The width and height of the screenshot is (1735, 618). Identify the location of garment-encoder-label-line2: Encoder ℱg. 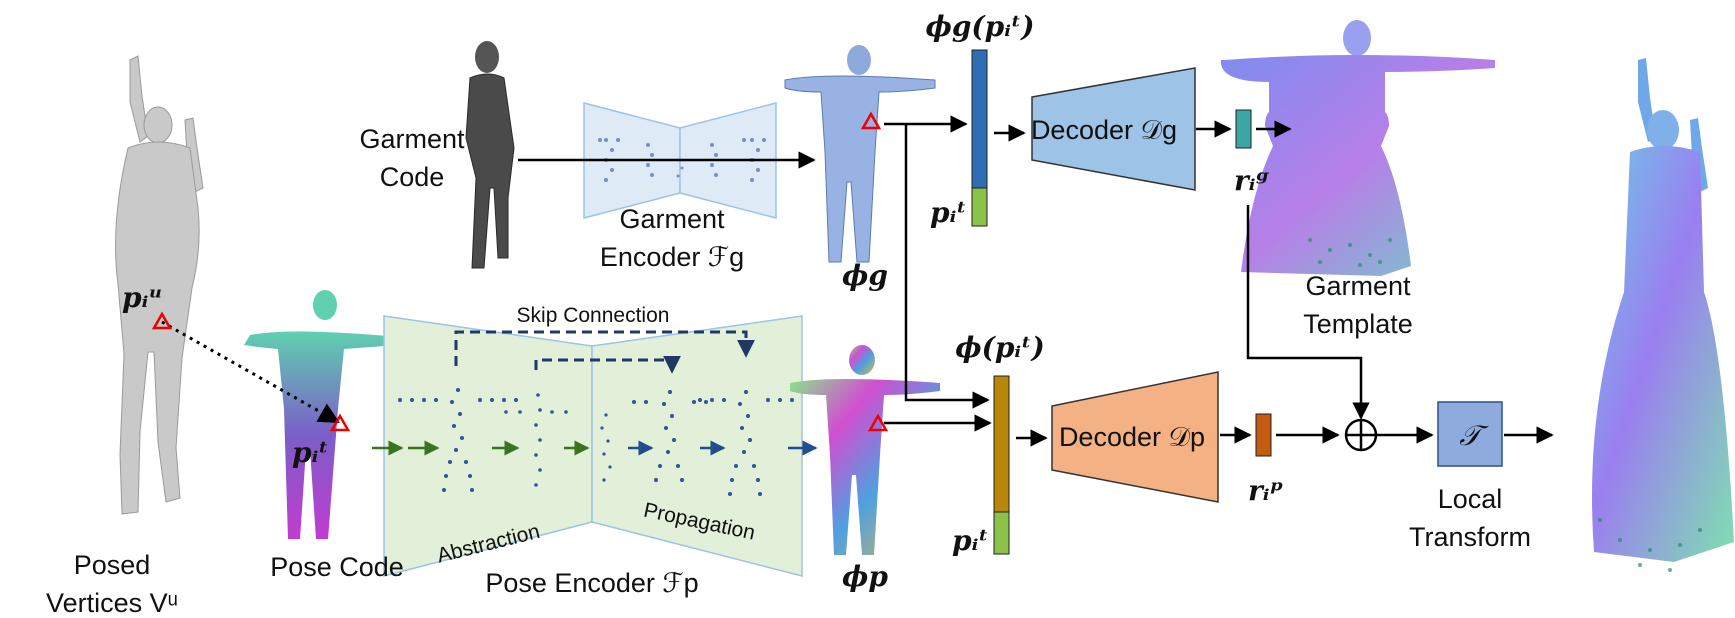
(672, 257).